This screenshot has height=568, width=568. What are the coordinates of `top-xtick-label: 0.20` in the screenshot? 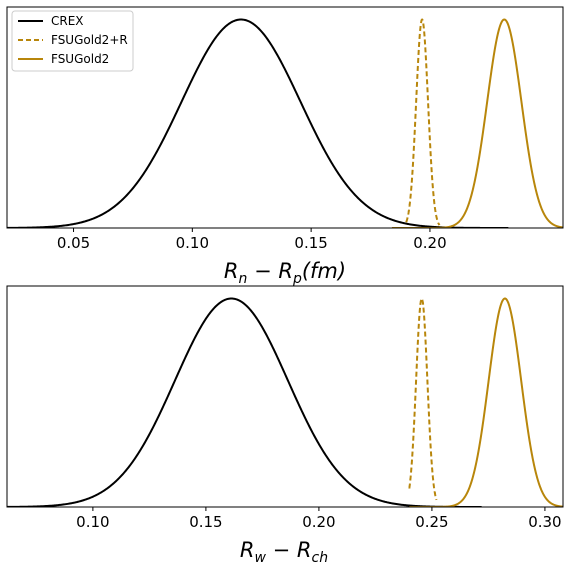 It's located at (429, 243).